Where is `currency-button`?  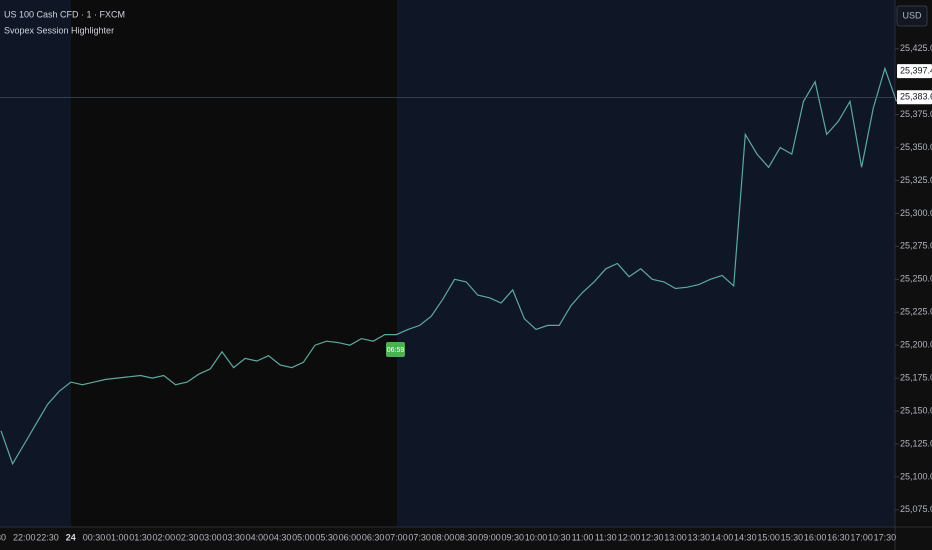
currency-button is located at coordinates (912, 16).